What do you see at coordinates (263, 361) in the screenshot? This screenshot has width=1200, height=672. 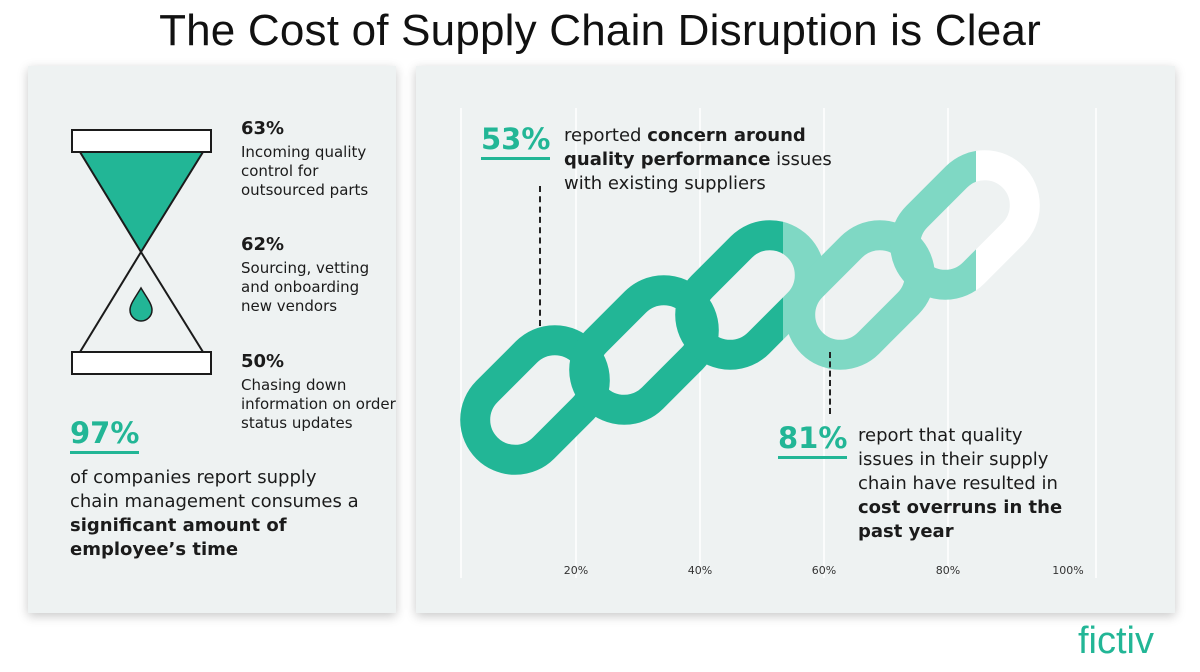 I see `stat-percent: 50%` at bounding box center [263, 361].